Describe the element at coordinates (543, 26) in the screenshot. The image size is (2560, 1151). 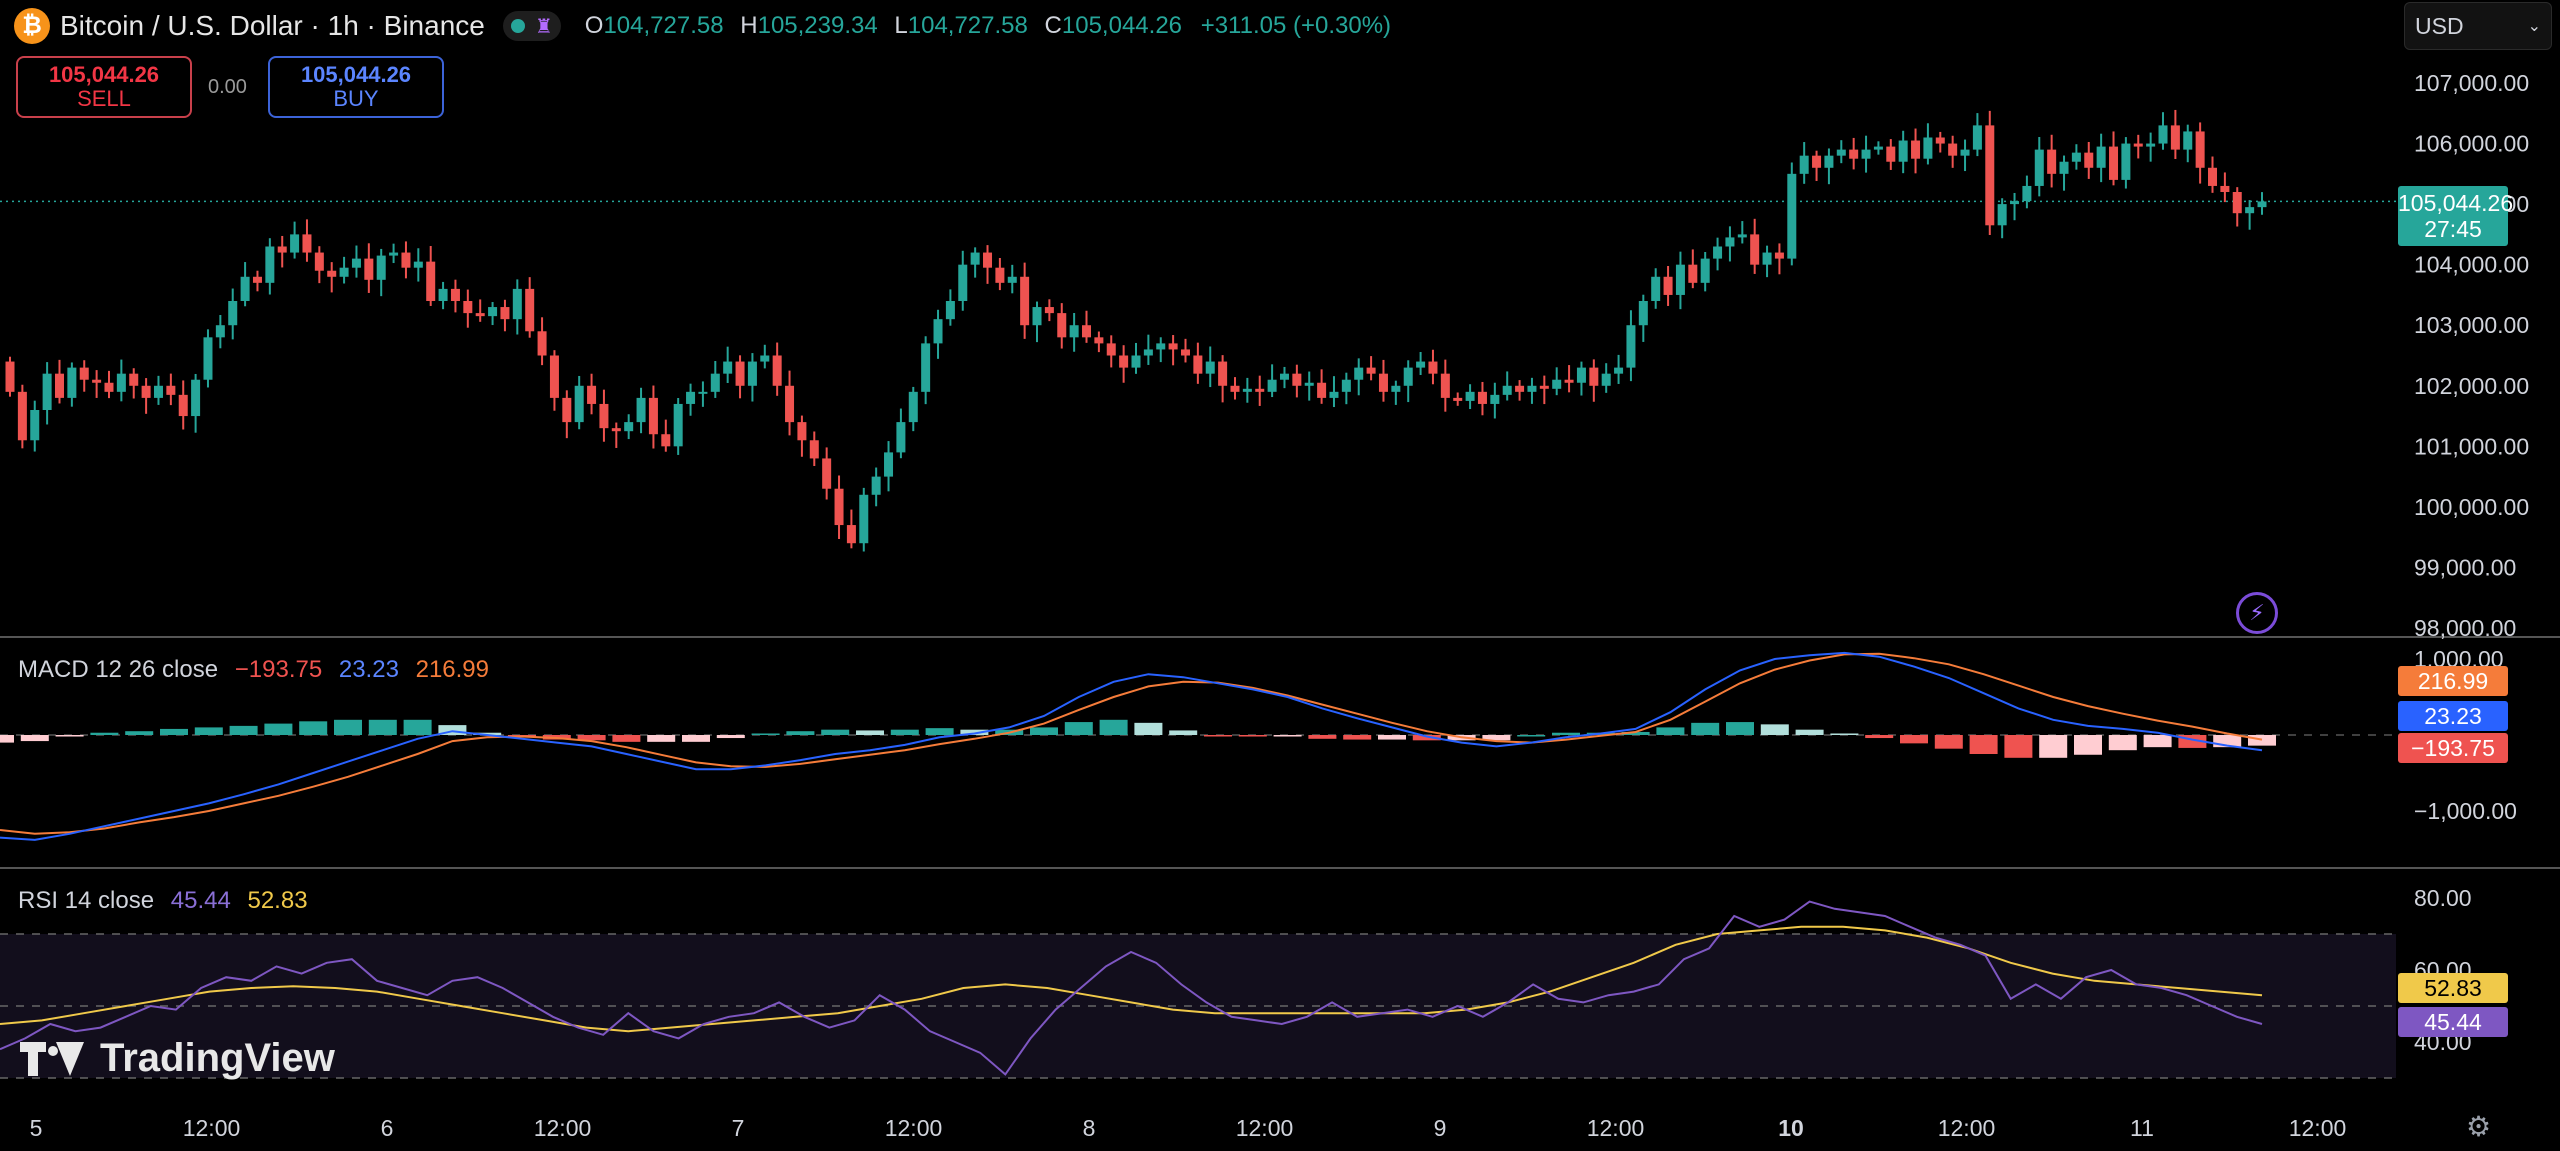
I see `share-icon: ♜` at that location.